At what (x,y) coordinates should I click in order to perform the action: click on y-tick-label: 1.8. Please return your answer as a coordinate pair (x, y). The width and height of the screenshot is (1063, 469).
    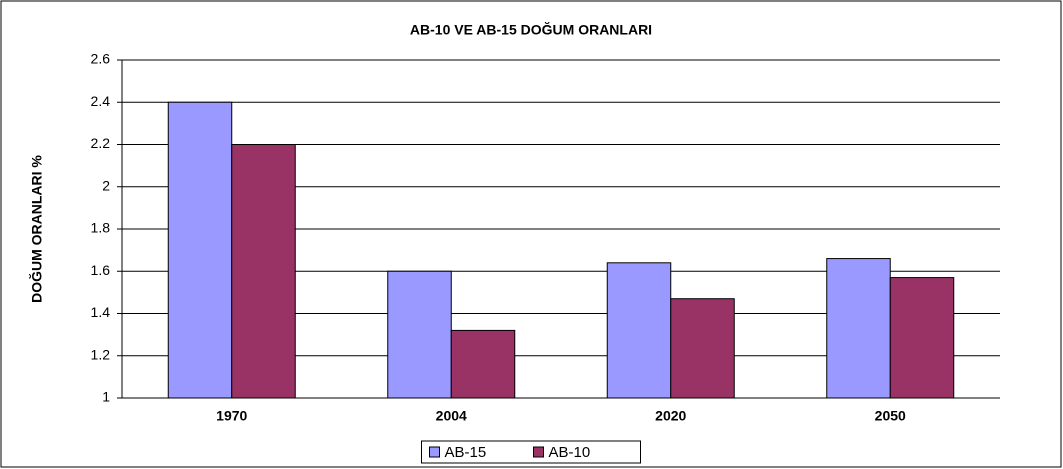
    Looking at the image, I should click on (101, 228).